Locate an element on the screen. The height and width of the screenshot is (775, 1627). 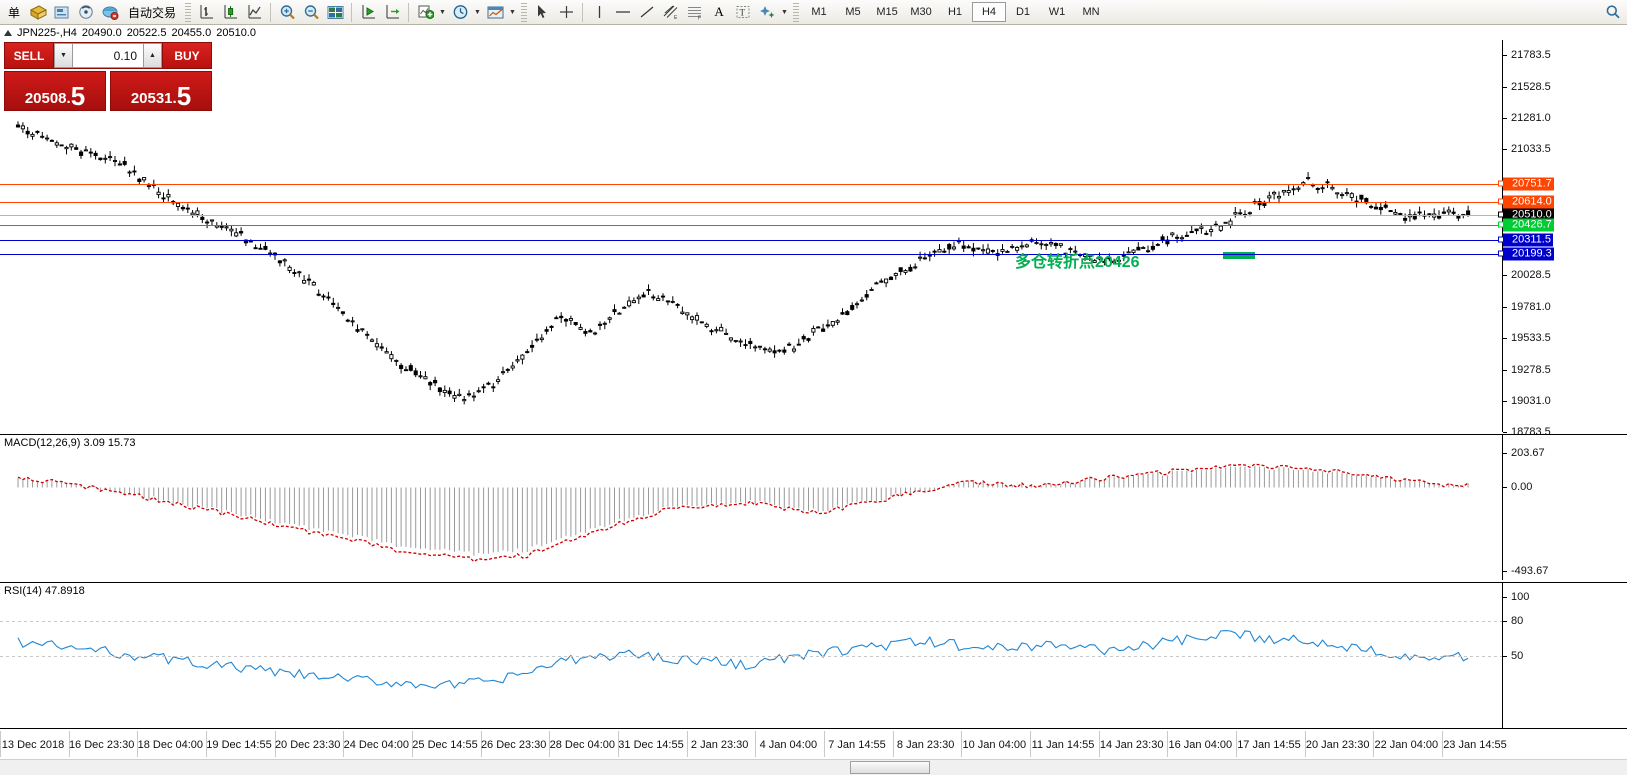
price-level-tag: 20311.5 is located at coordinates (1525, 240).